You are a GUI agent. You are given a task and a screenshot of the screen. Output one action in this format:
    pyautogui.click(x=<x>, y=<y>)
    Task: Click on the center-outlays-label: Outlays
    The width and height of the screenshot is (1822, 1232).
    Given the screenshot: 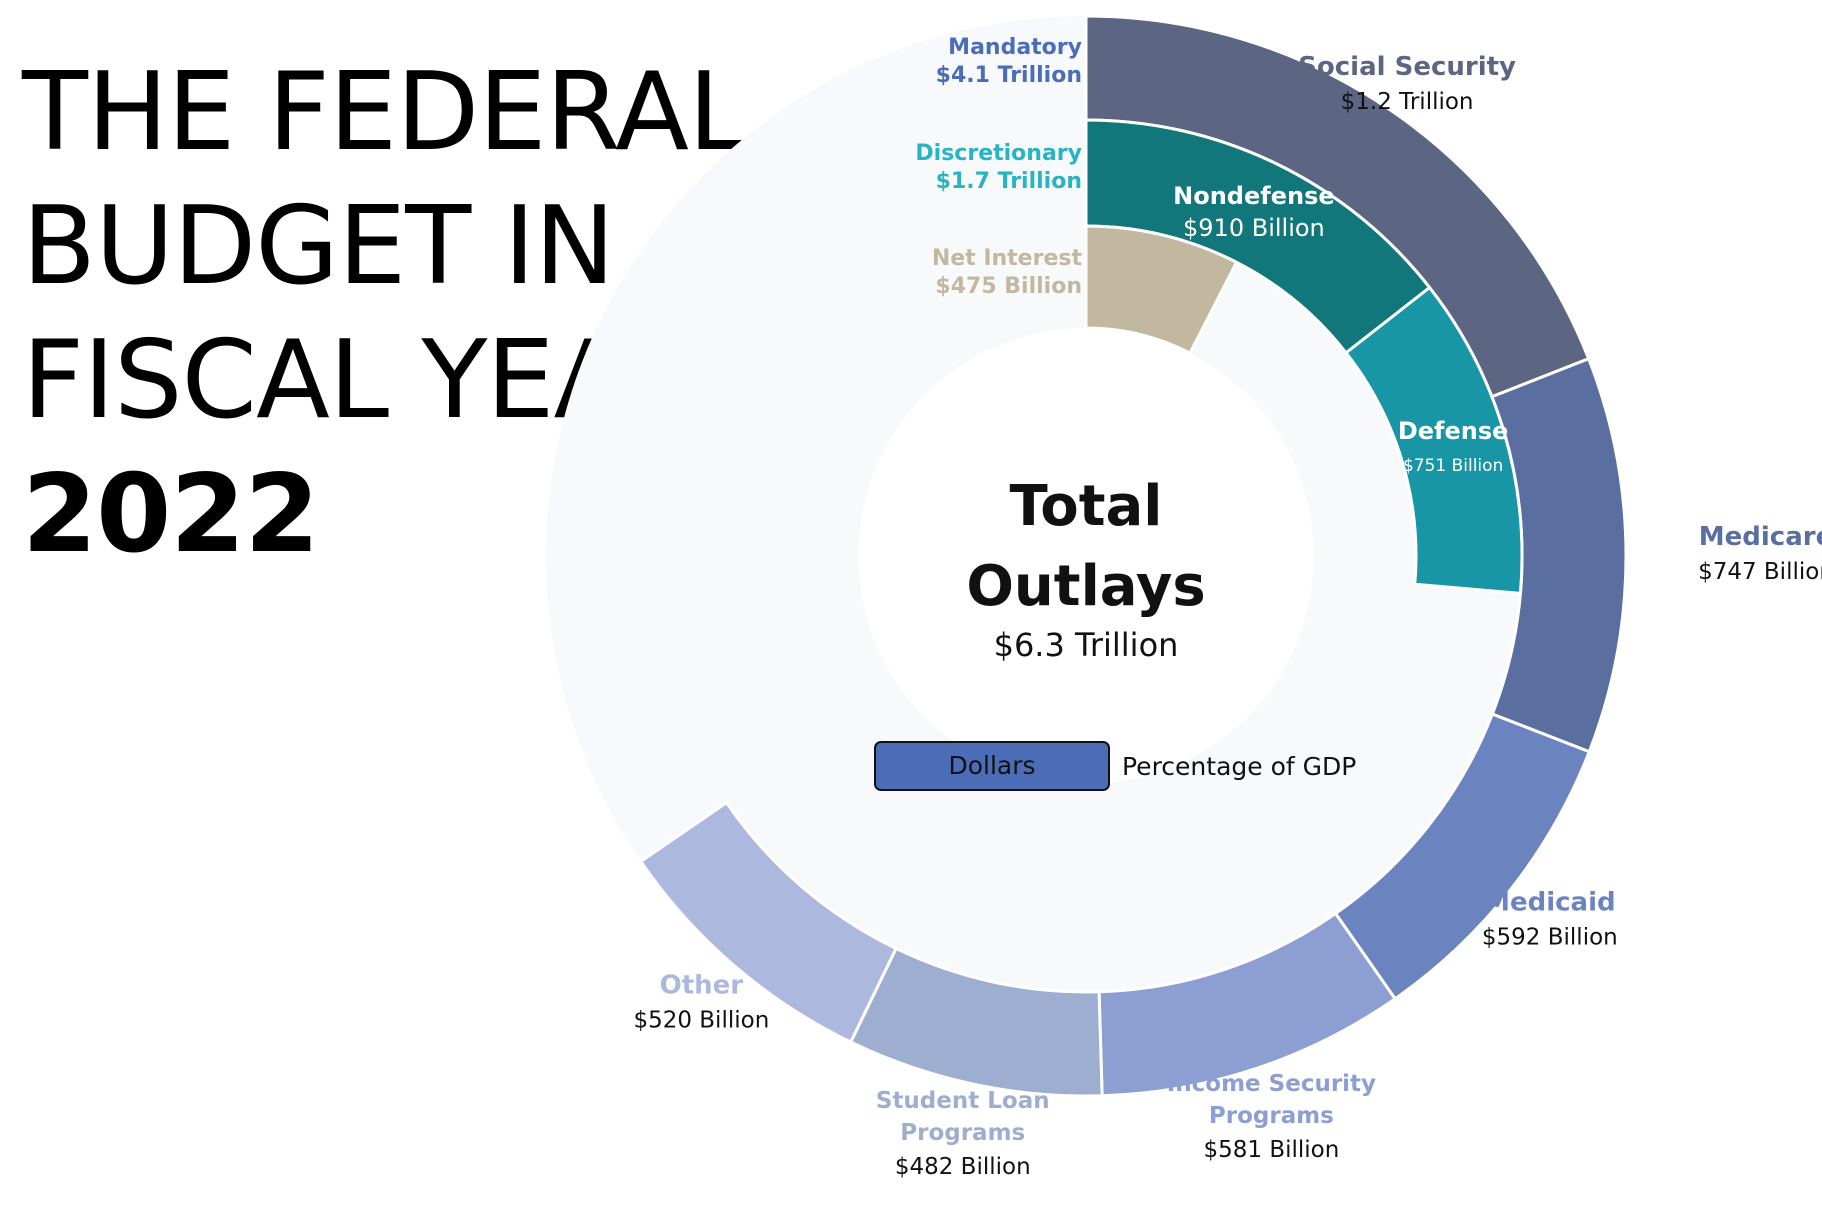 What is the action you would take?
    pyautogui.click(x=1085, y=586)
    